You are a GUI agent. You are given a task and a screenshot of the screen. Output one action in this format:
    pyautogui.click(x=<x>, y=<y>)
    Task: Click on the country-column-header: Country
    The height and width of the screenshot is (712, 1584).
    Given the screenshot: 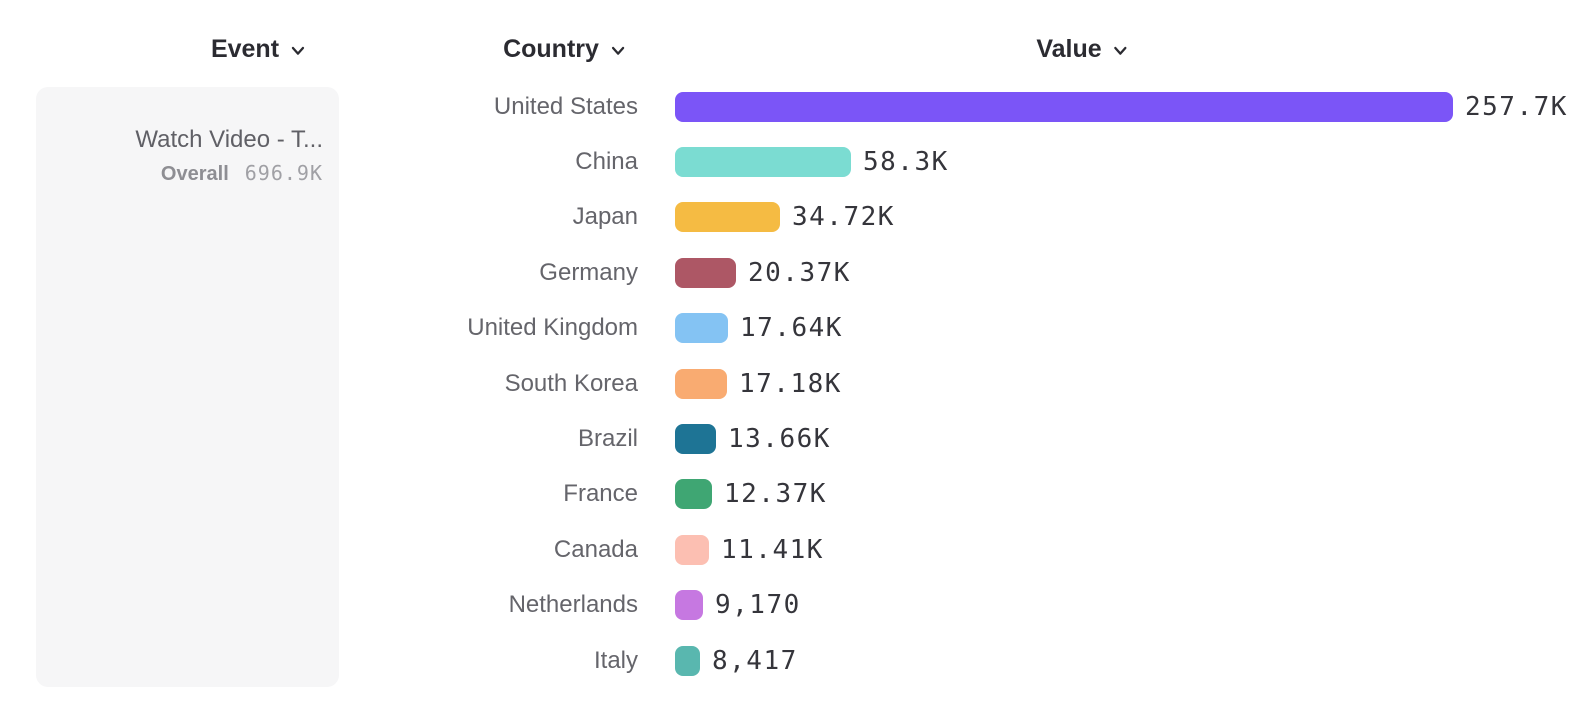 What is the action you would take?
    pyautogui.click(x=564, y=49)
    